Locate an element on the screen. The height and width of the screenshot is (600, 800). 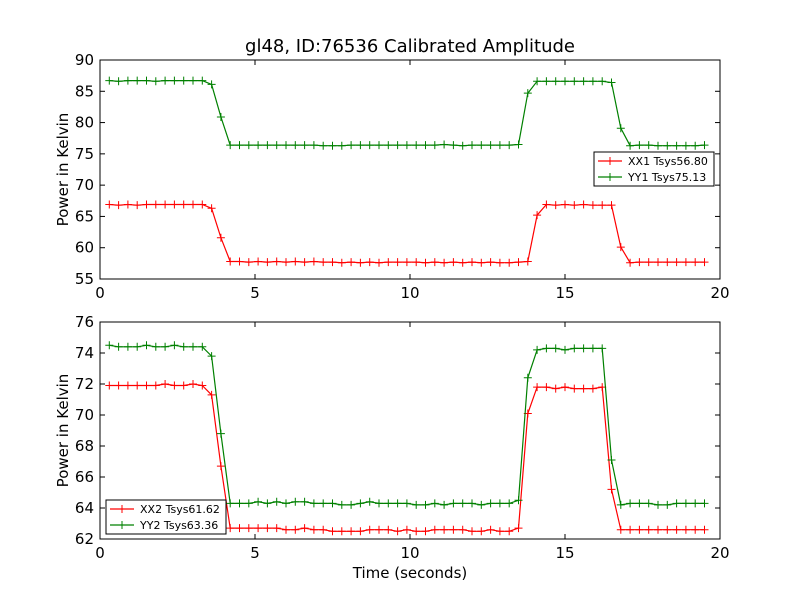
y-tick-label: 76 is located at coordinates (84, 322).